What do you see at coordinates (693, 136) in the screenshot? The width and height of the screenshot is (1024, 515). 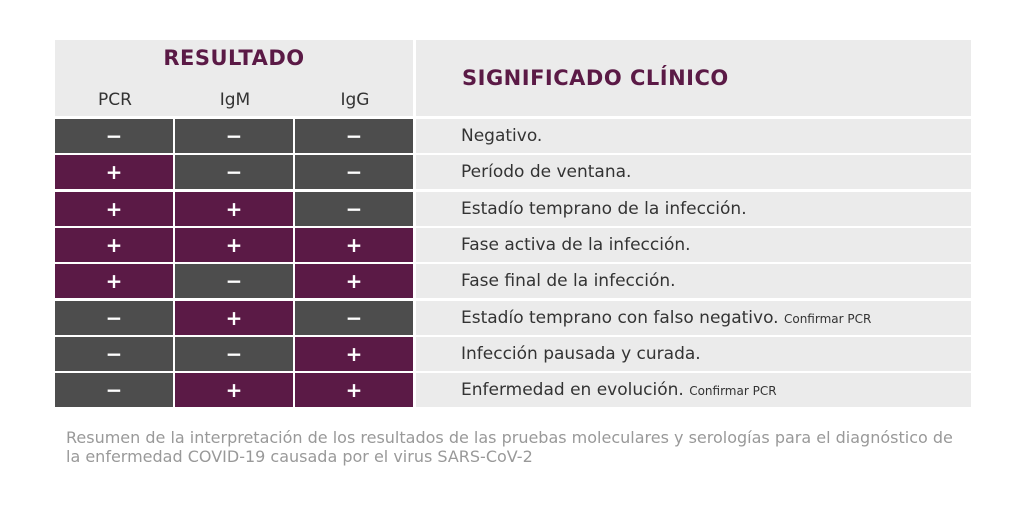 I see `meaning-cell: Negativo.` at bounding box center [693, 136].